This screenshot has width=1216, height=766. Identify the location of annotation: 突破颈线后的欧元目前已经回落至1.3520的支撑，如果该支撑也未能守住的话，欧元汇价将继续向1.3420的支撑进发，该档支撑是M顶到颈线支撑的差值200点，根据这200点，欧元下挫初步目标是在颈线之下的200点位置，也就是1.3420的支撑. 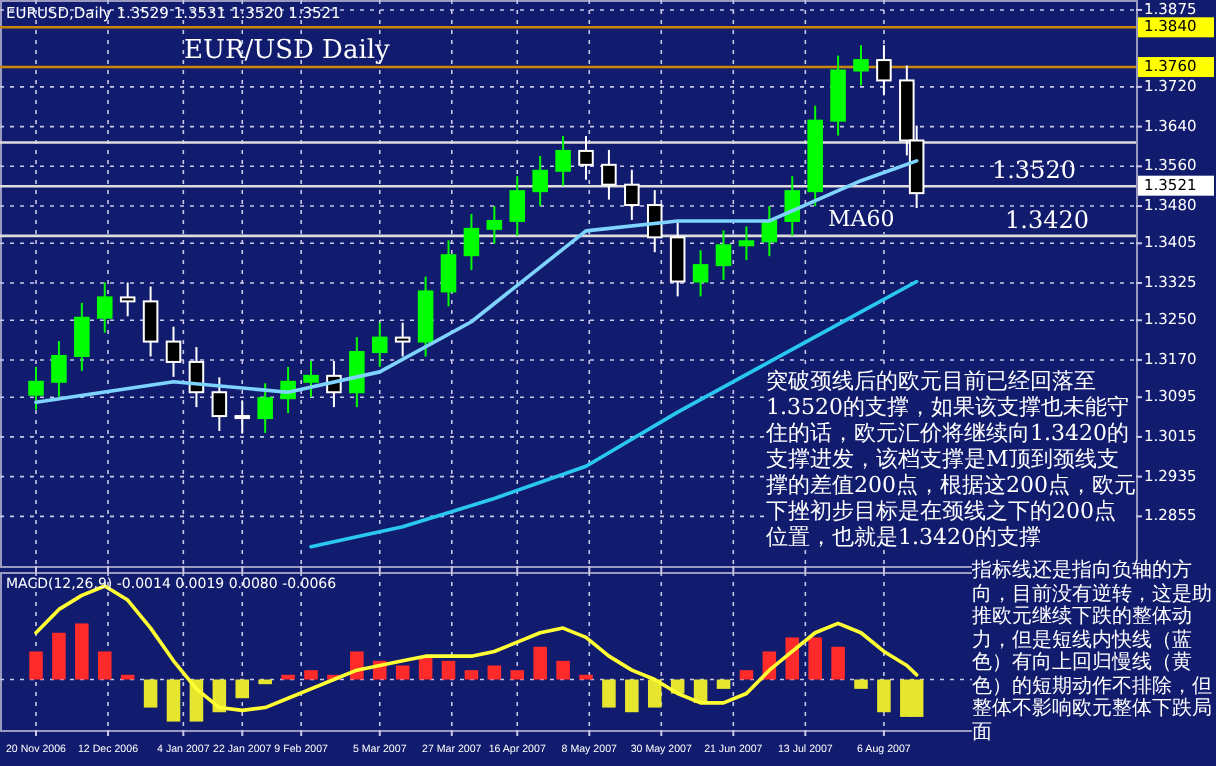
(951, 459).